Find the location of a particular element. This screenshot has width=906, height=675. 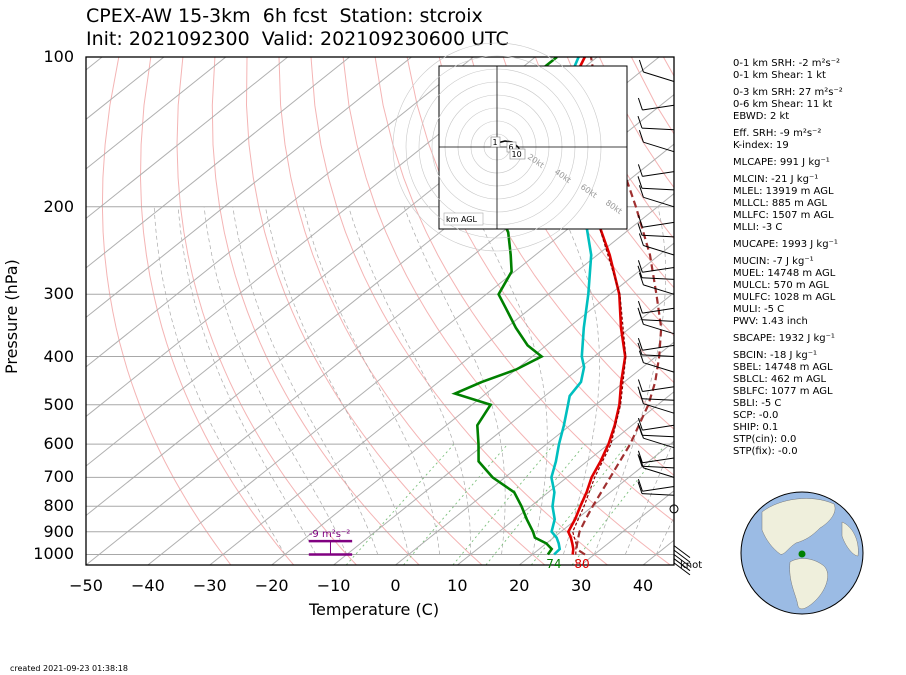

stat-line: SBLI: -5 C is located at coordinates (757, 403).